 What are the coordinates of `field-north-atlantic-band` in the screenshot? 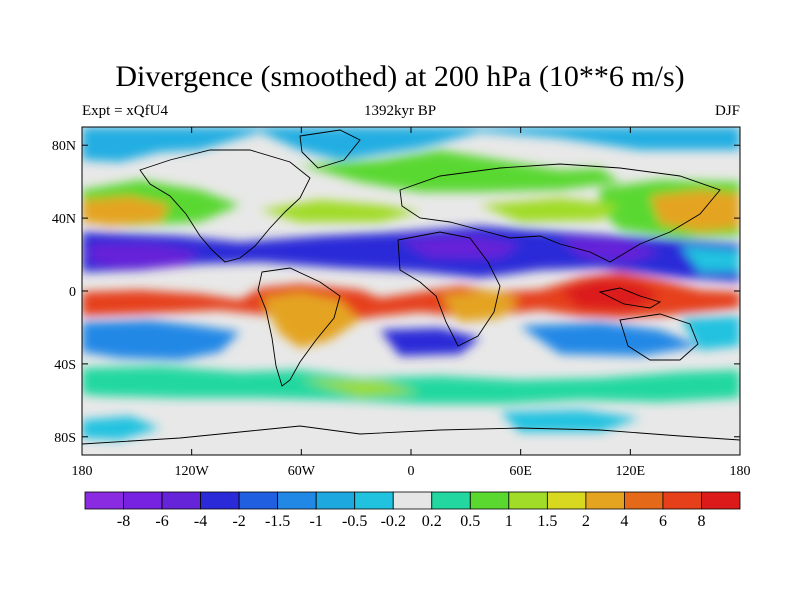 It's located at (340, 211).